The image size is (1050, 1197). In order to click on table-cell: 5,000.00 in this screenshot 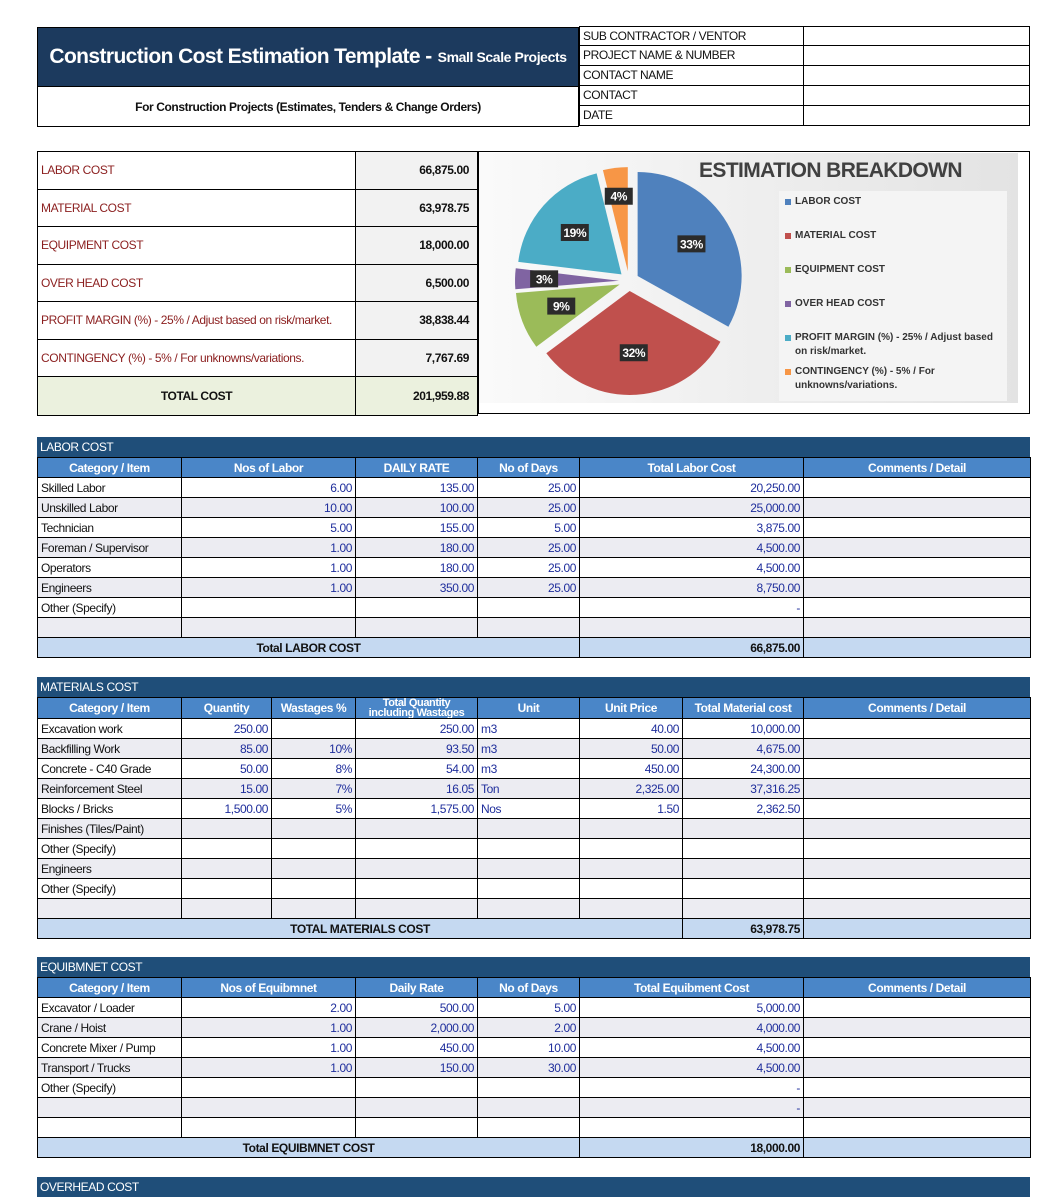, I will do `click(691, 1007)`.